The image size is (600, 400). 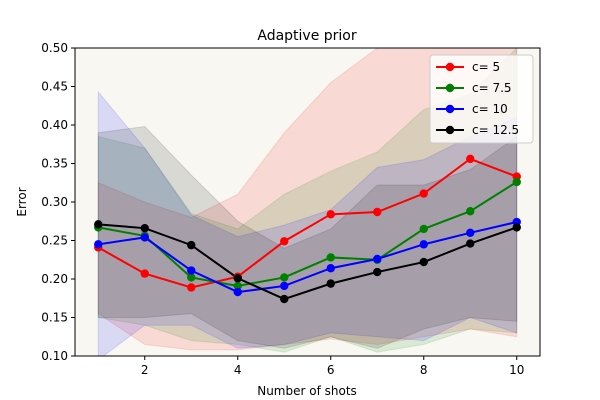 What do you see at coordinates (191, 245) in the screenshot?
I see `point-series-4-x3` at bounding box center [191, 245].